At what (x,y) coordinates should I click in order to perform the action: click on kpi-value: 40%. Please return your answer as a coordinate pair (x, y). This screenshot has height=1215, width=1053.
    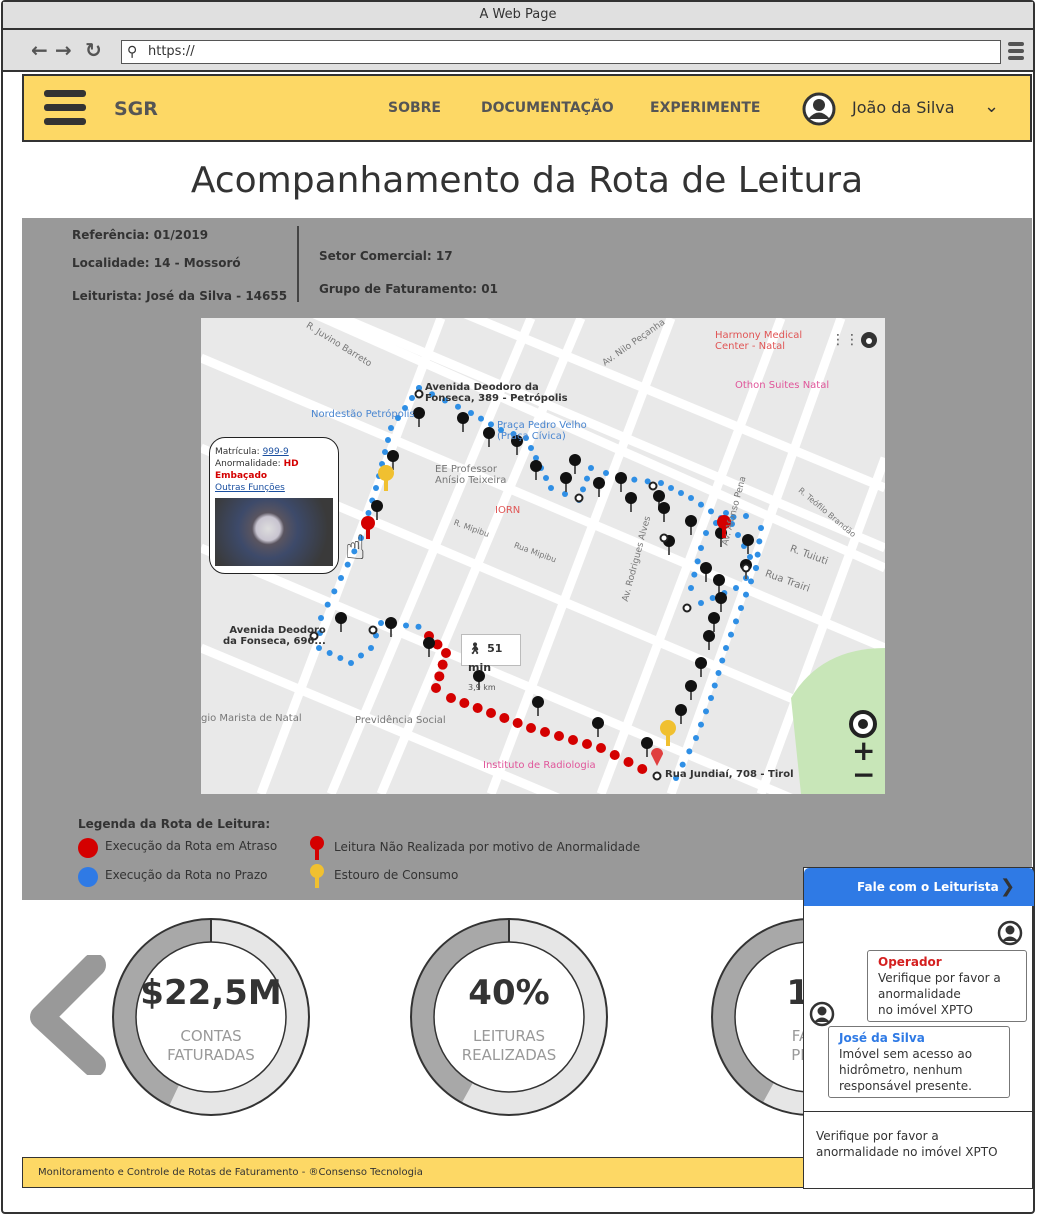
    Looking at the image, I should click on (509, 993).